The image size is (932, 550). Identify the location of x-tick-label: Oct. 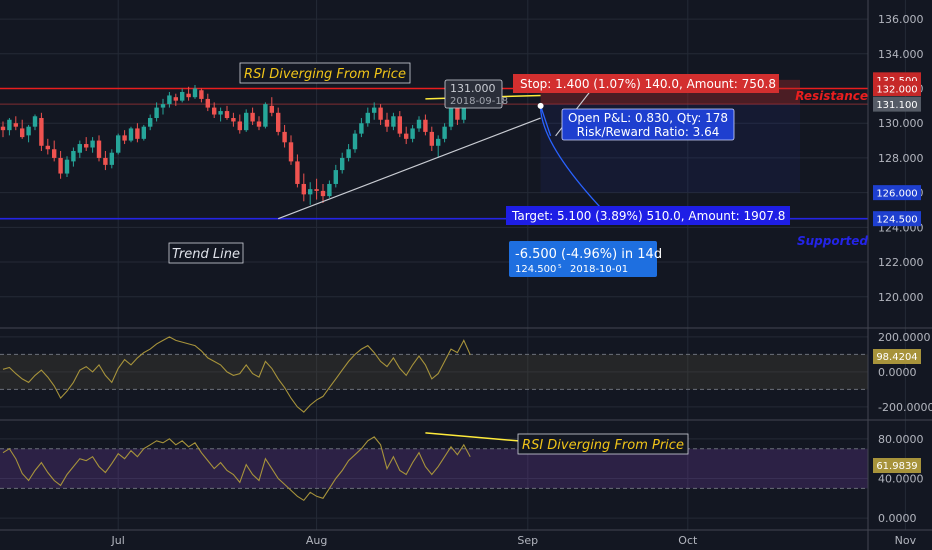
(688, 540).